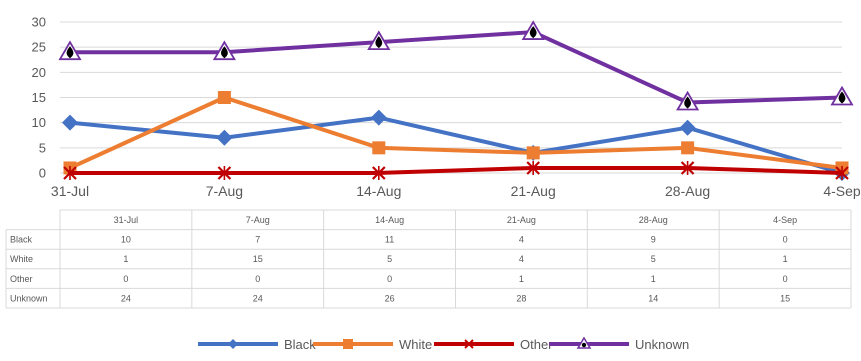  I want to click on table-header-cell: 14-Aug, so click(389, 220).